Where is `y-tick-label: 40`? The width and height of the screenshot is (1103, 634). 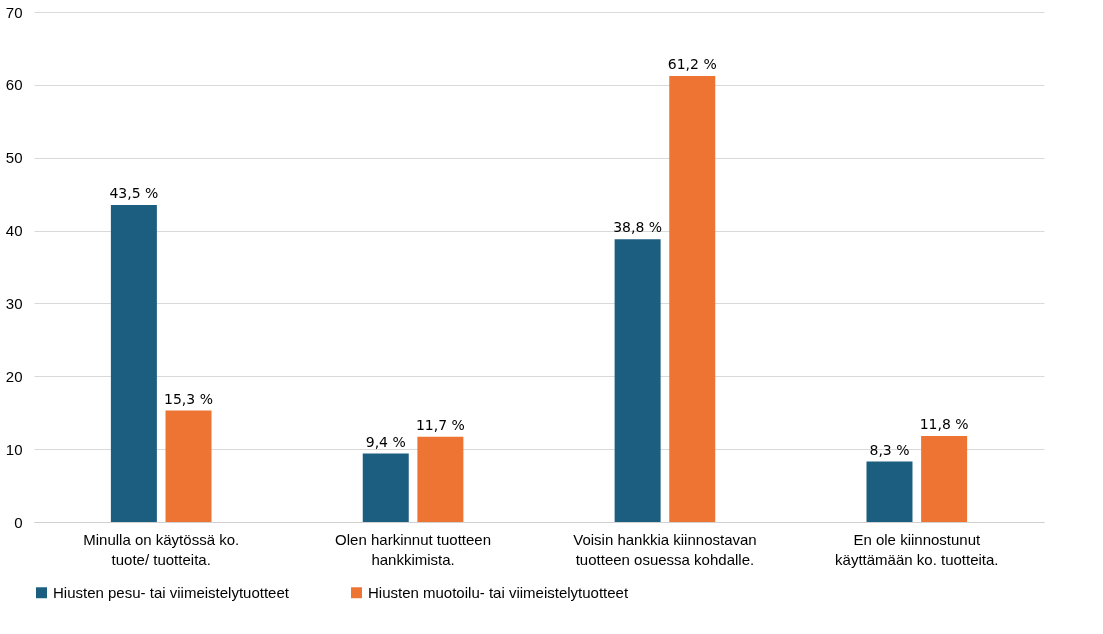 y-tick-label: 40 is located at coordinates (14, 231).